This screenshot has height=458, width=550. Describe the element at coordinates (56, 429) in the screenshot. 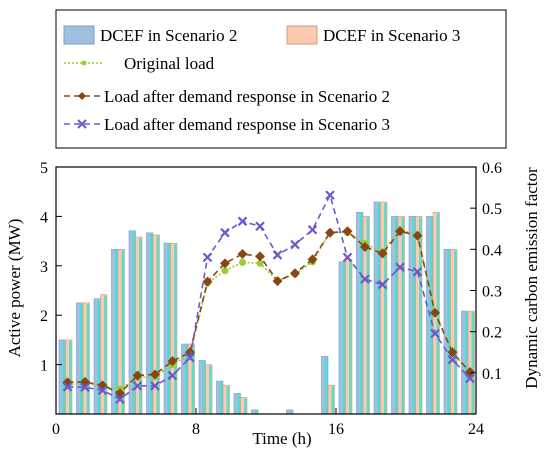

I see `x-tick-label: 0` at that location.